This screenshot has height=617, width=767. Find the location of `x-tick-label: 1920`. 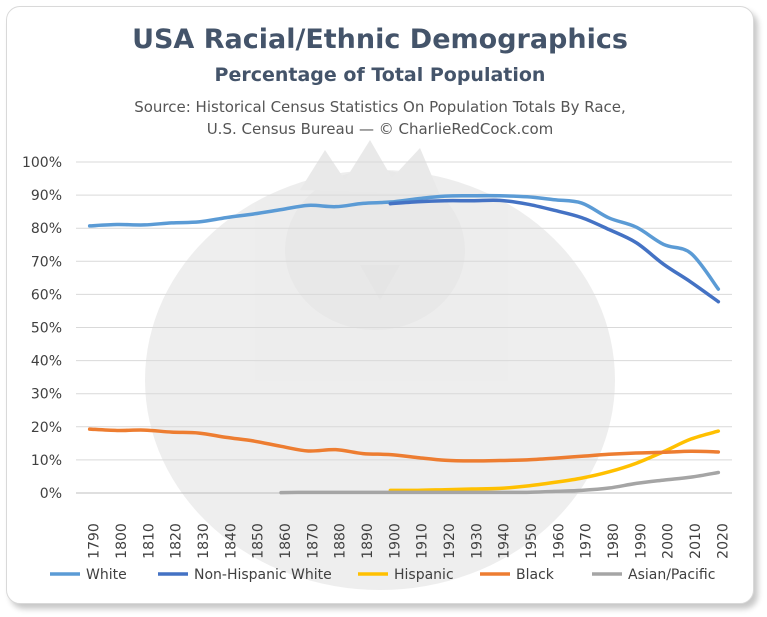

x-tick-label: 1920 is located at coordinates (450, 541).